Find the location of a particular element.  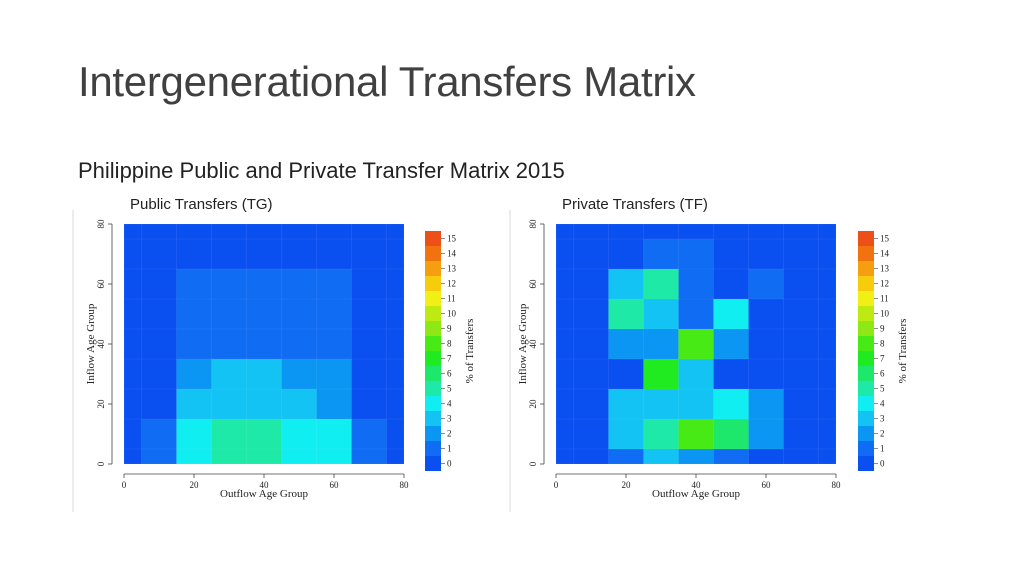

x-tick-label: 60 is located at coordinates (767, 485).